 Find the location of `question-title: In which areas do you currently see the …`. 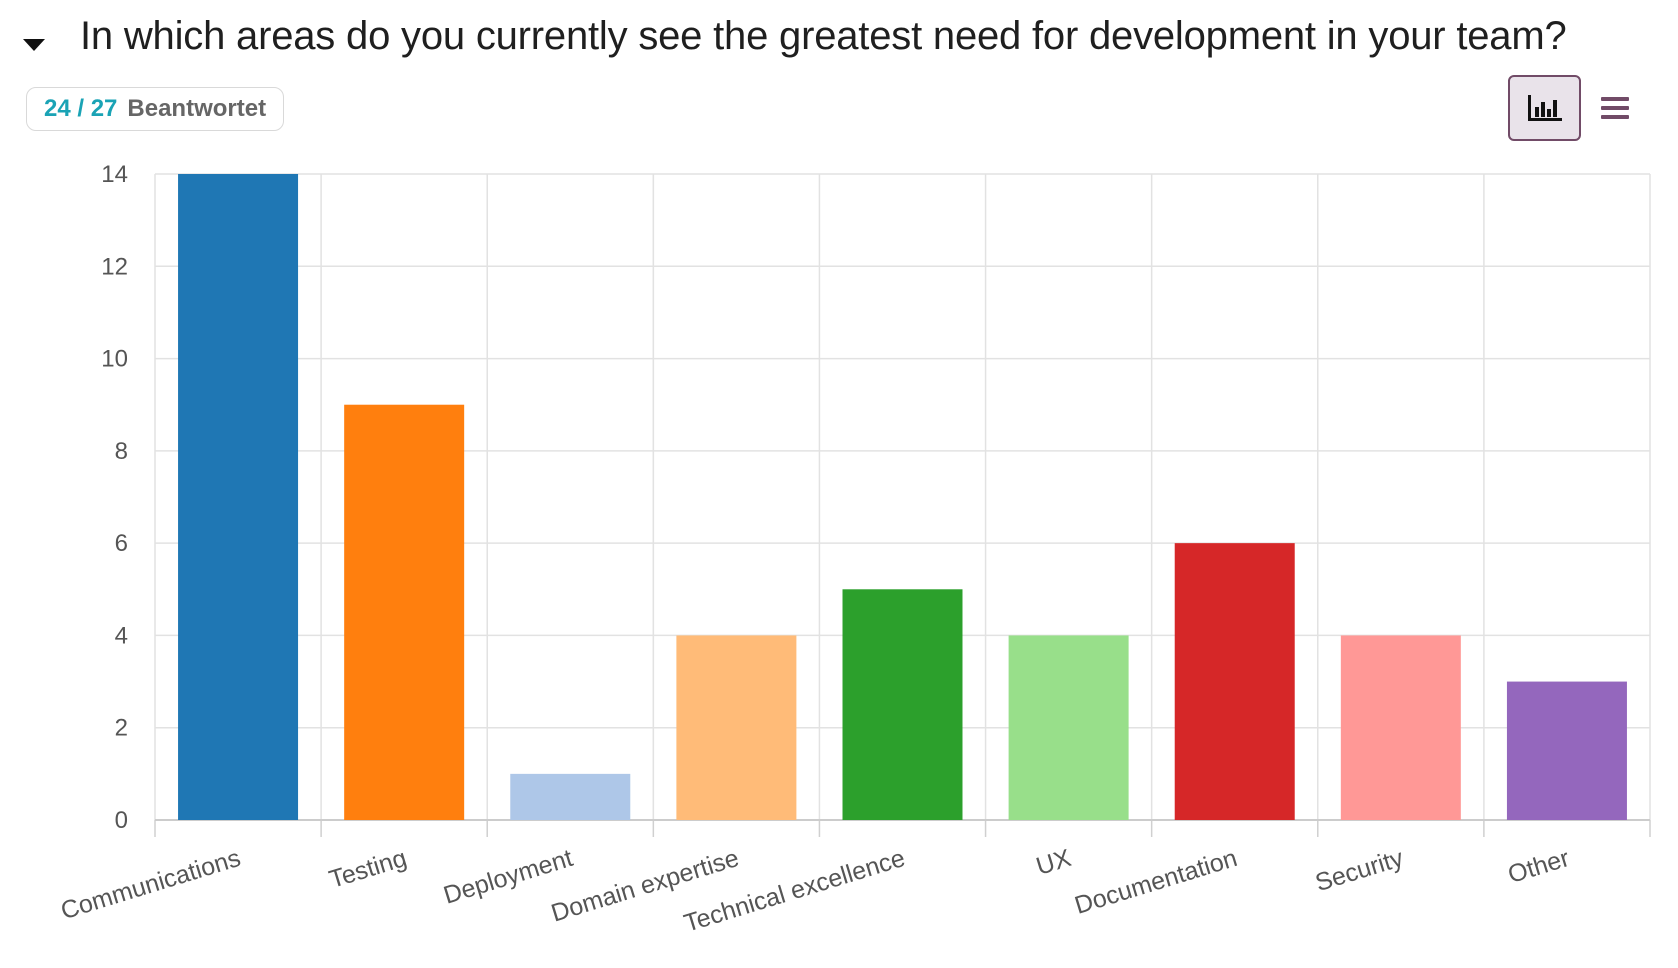

question-title: In which areas do you currently see the … is located at coordinates (823, 36).